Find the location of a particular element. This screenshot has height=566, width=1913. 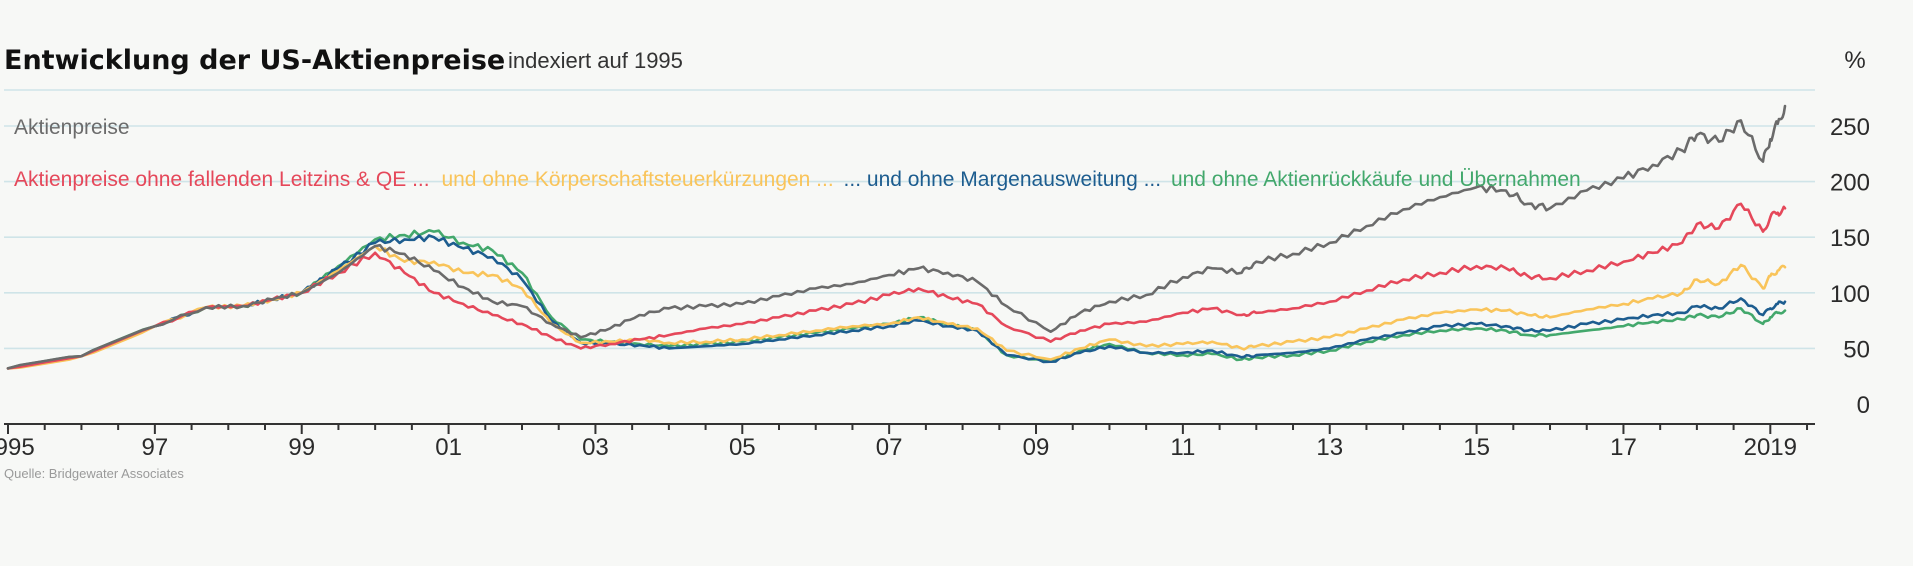

x-tick-label-01: 01 is located at coordinates (448, 447).